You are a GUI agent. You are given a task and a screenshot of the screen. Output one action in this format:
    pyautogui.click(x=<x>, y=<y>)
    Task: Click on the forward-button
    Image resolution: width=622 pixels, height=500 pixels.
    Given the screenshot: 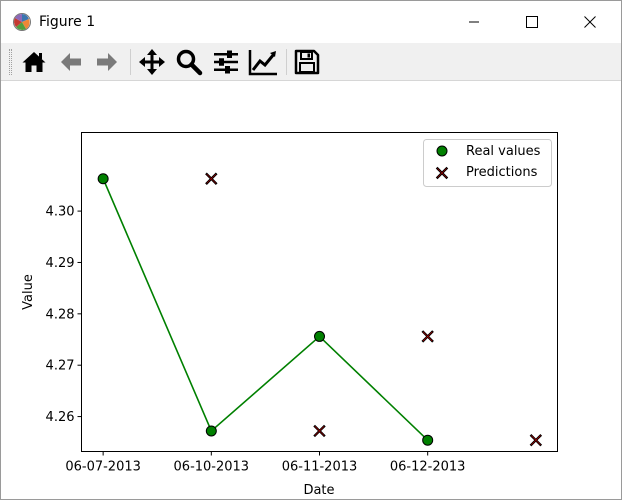 What is the action you would take?
    pyautogui.click(x=107, y=62)
    